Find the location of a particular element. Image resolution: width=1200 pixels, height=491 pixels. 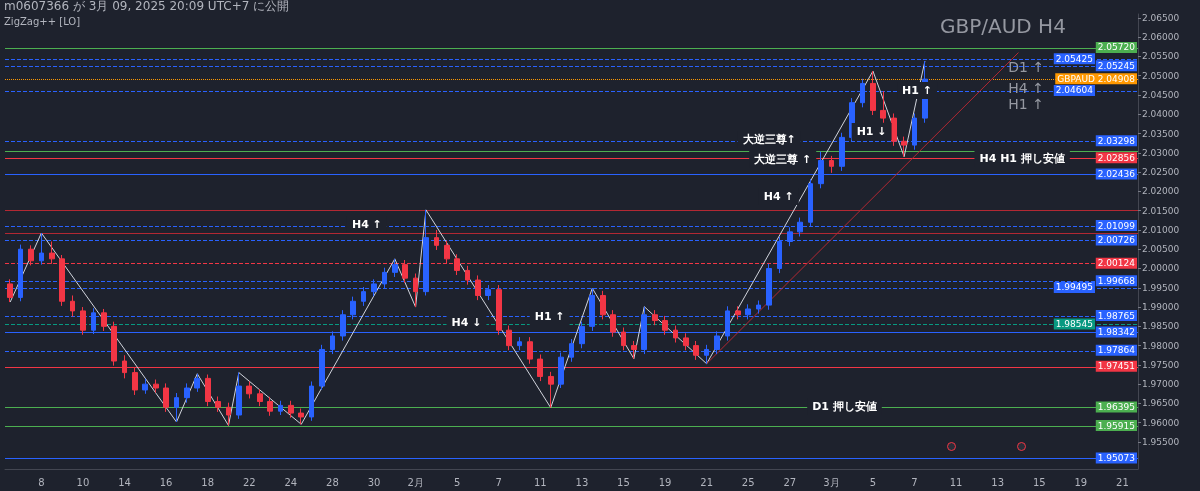

x-tick-label: 30 is located at coordinates (374, 482).